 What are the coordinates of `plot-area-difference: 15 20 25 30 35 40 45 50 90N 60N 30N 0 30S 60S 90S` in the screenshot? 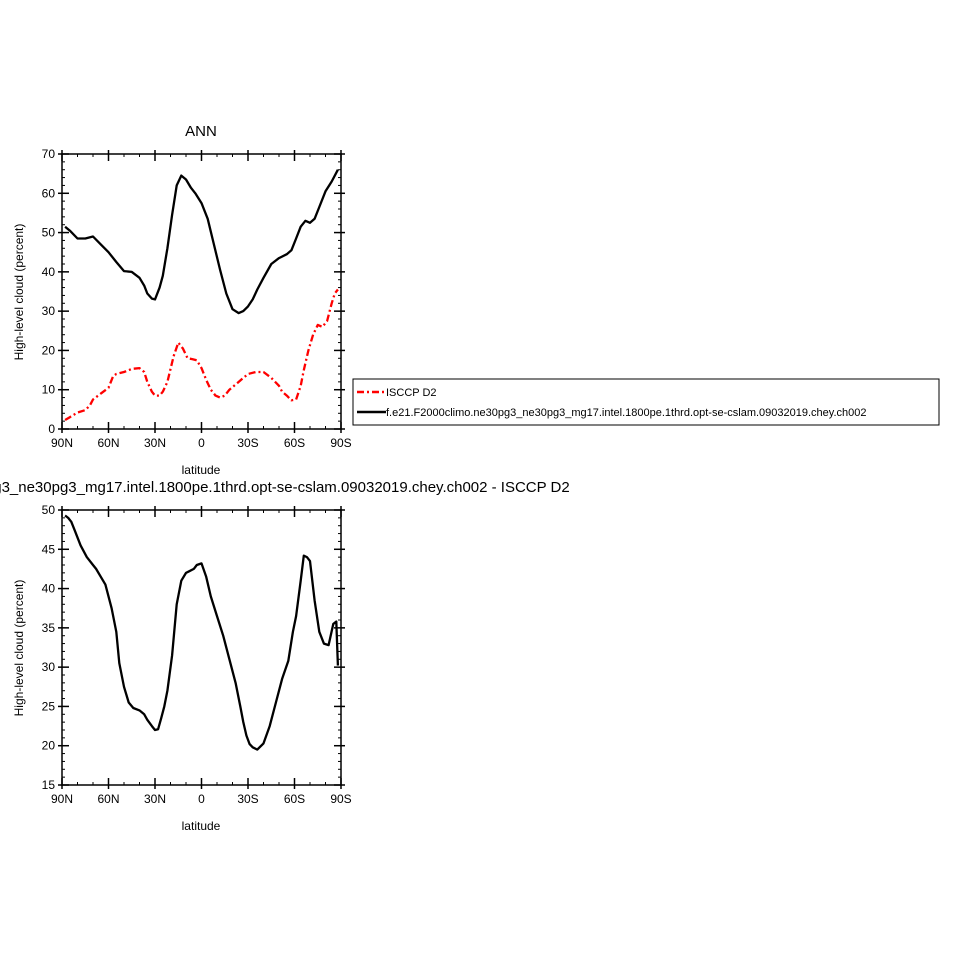 It's located at (197, 654).